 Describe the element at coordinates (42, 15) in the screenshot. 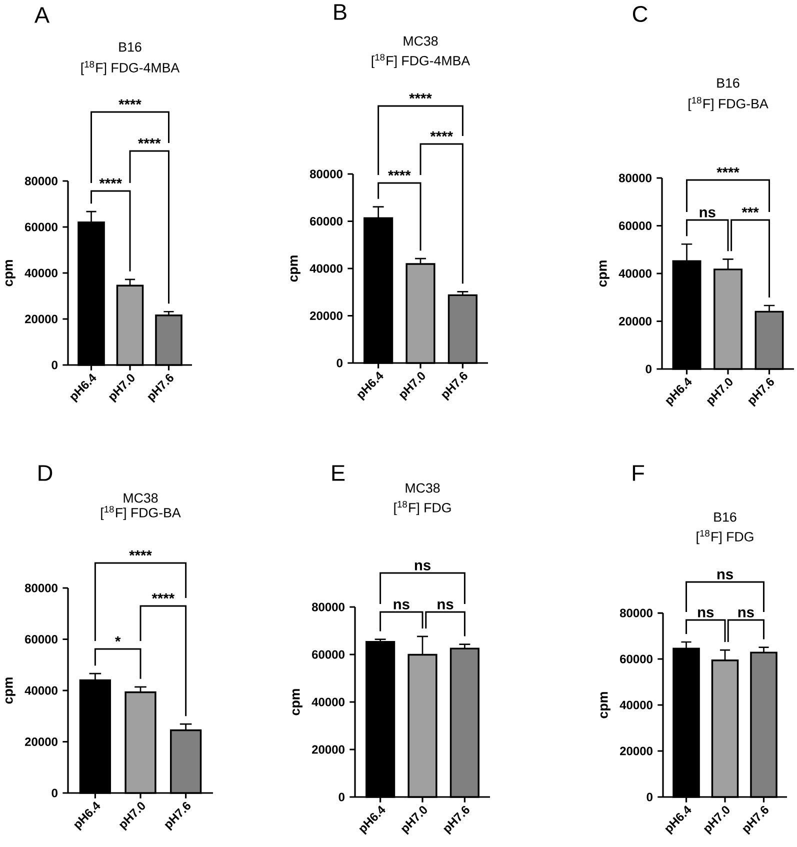

I see `text: A` at that location.